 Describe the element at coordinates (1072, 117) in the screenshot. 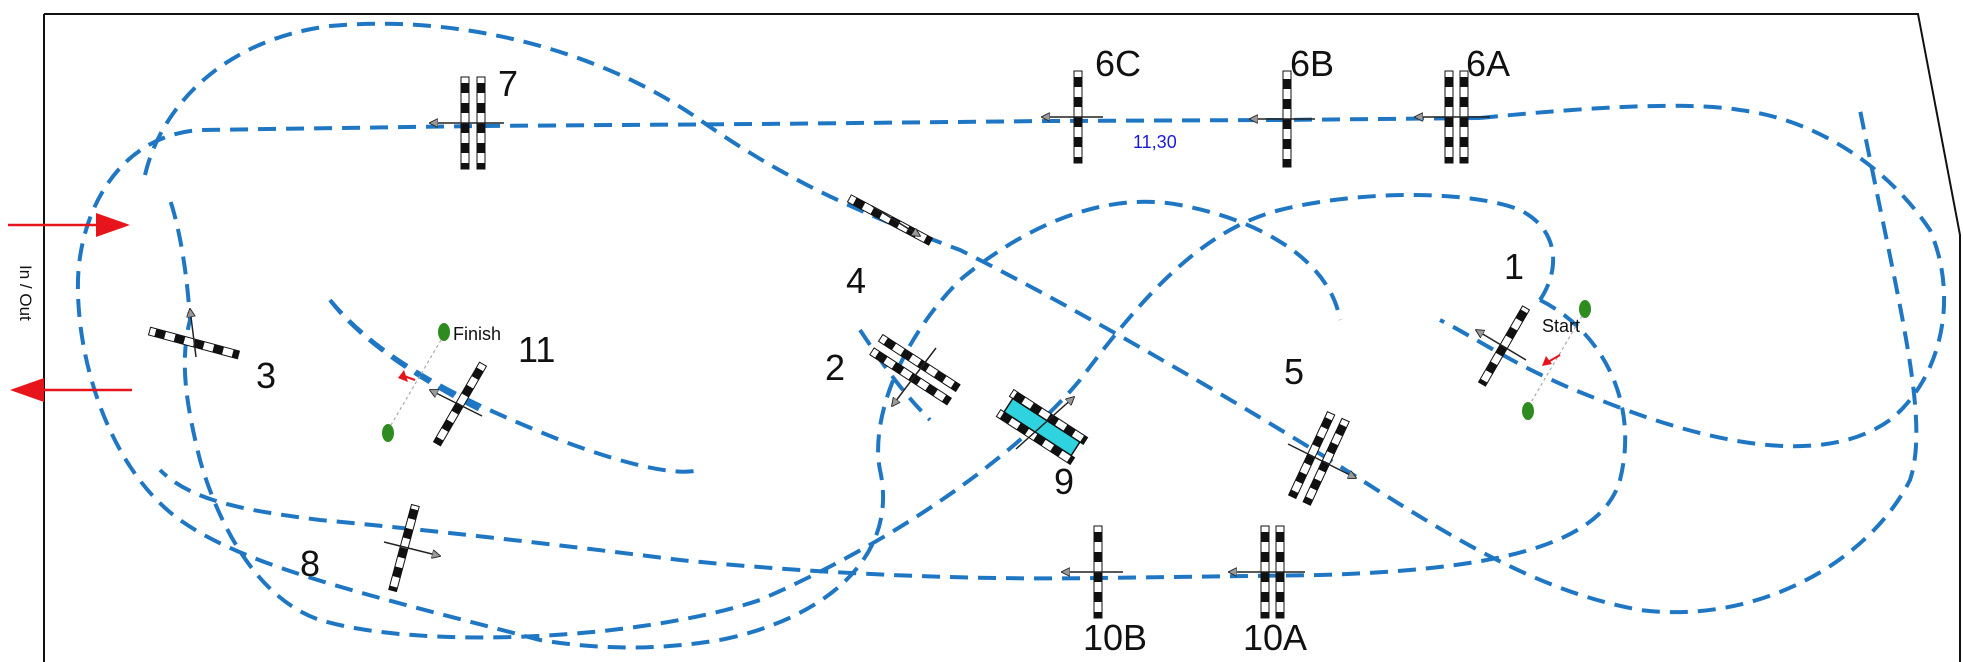

I see `gate-6c` at that location.